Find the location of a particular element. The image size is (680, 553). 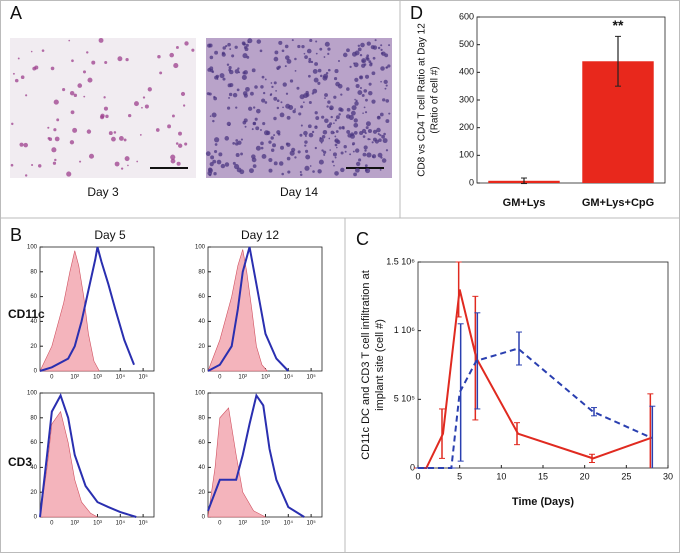

panel-label: B is located at coordinates (16, 235).